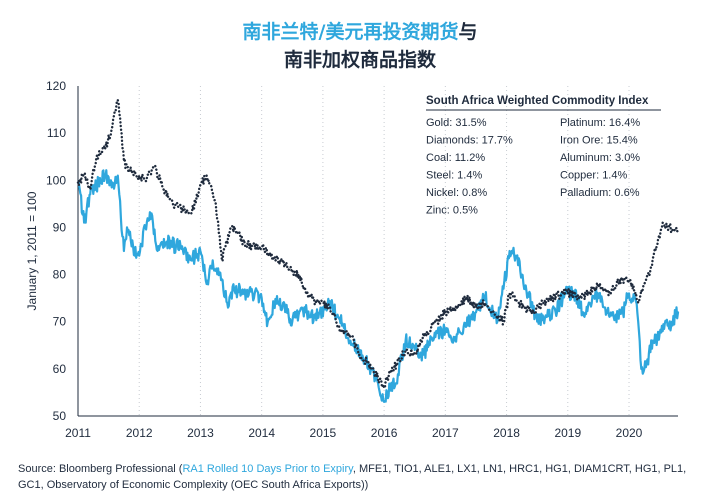 This screenshot has width=720, height=500. Describe the element at coordinates (56, 133) in the screenshot. I see `y-tick-label: 110` at that location.